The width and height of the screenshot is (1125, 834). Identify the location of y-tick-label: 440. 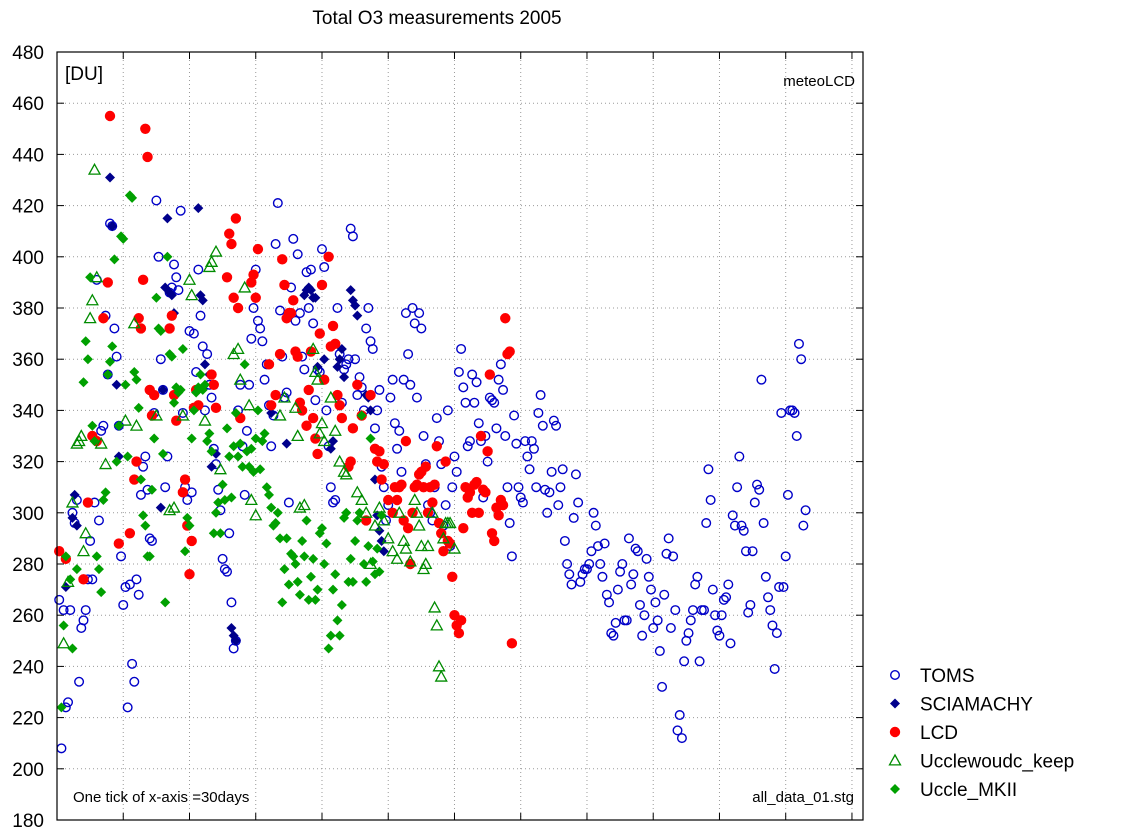
(28, 155).